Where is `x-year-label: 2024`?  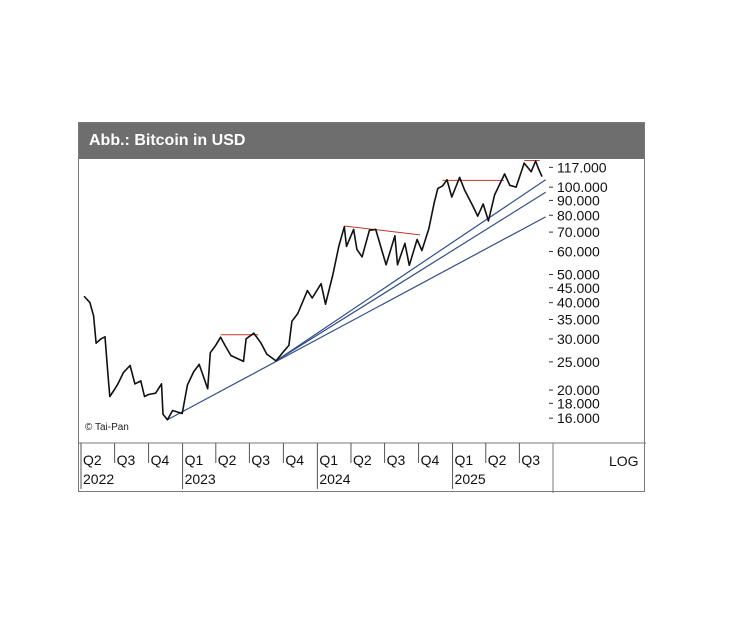 x-year-label: 2024 is located at coordinates (334, 479).